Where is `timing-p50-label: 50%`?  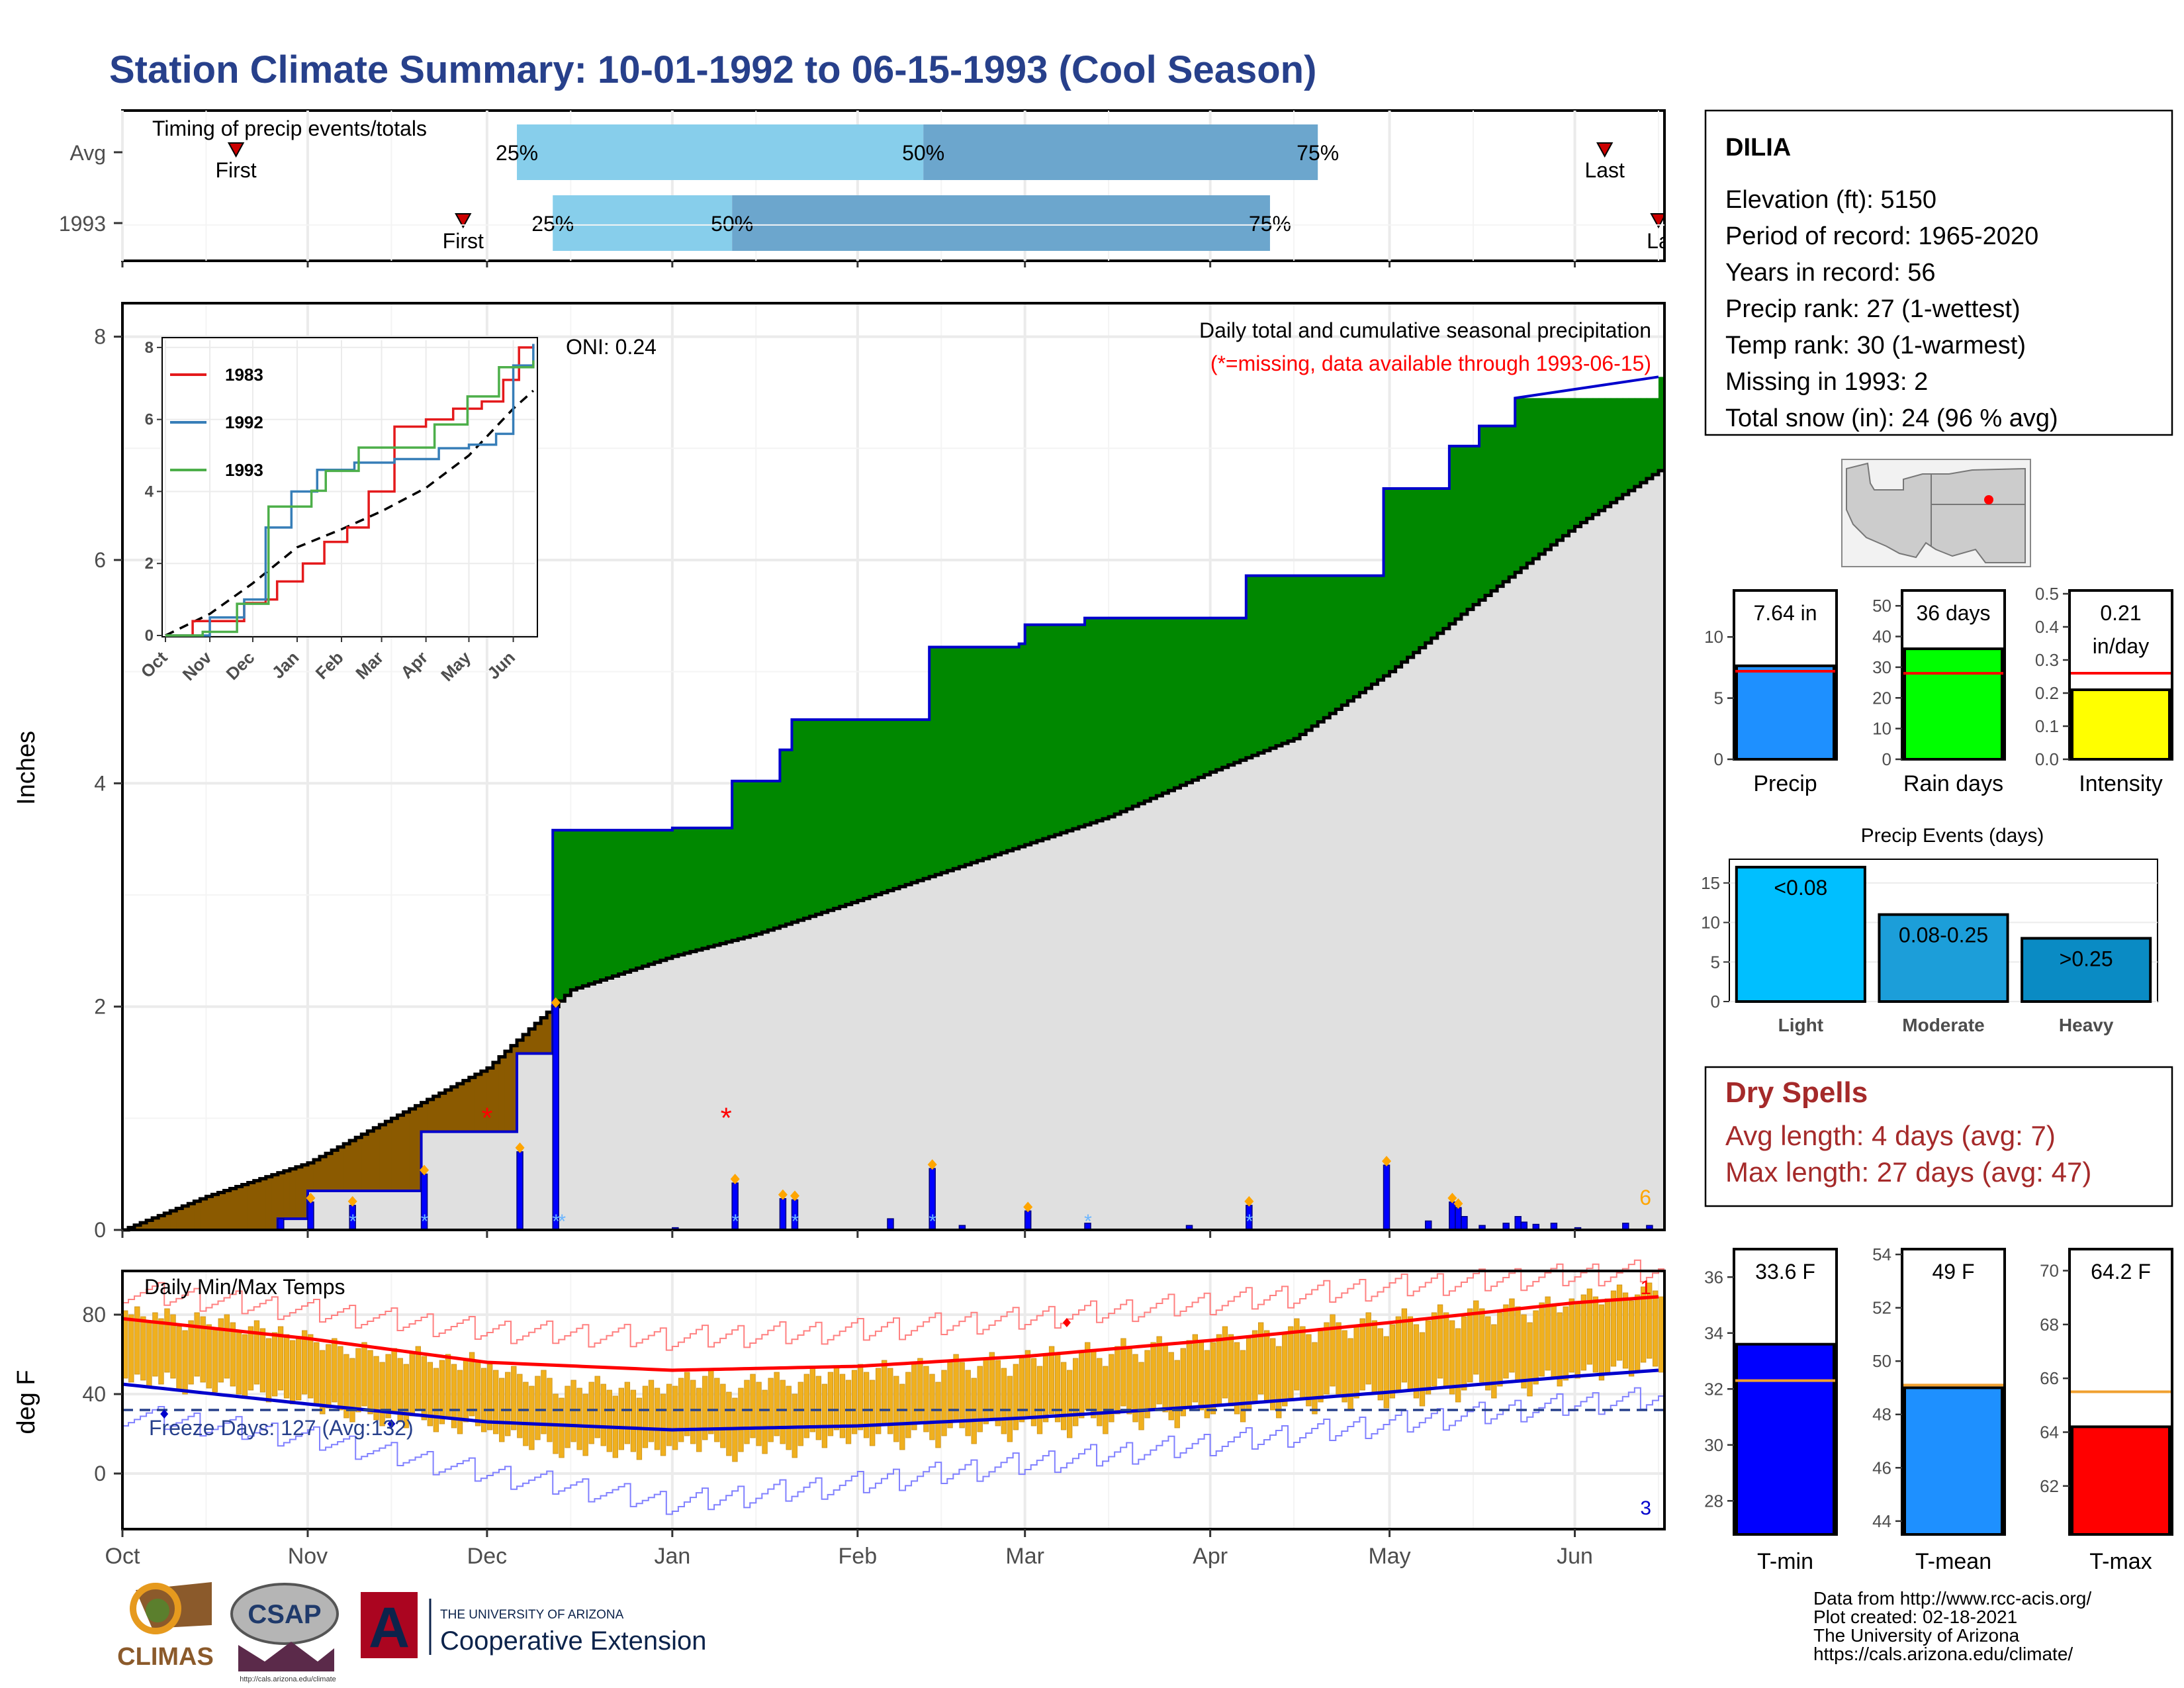 timing-p50-label: 50% is located at coordinates (923, 153).